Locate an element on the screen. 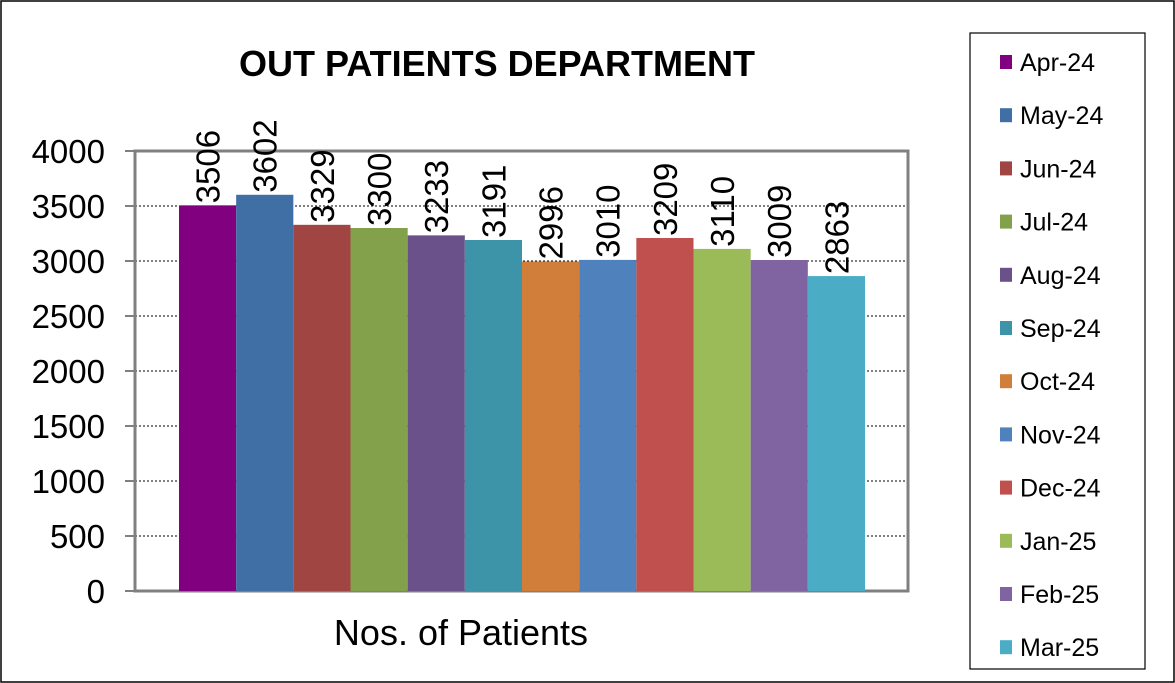  legend-box is located at coordinates (1057, 351).